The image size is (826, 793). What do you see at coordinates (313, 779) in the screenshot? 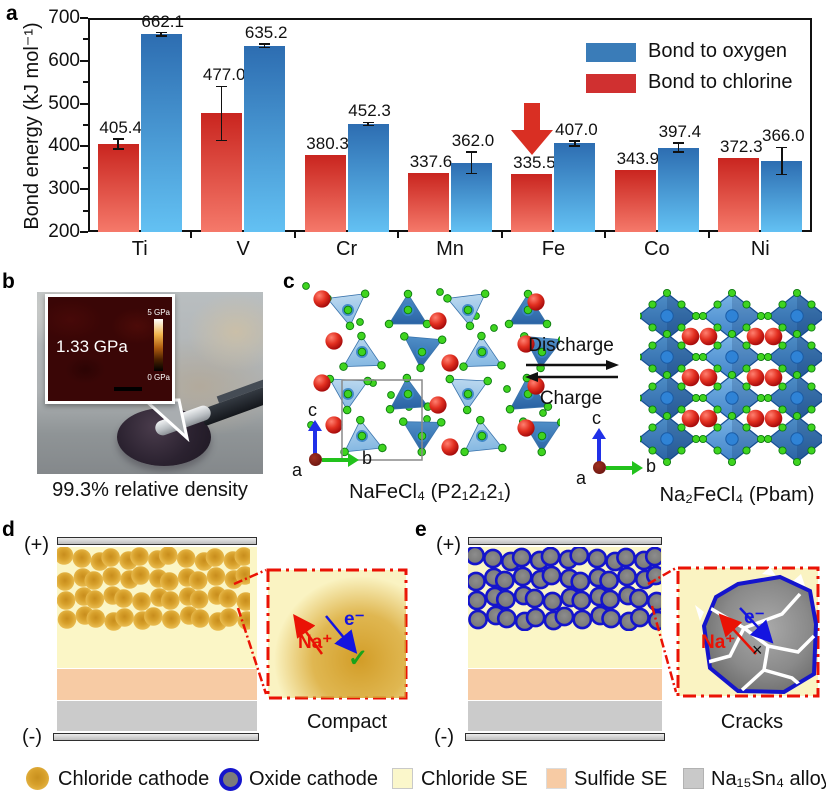
I see `legend-oxide-cathode: Oxide cathode` at bounding box center [313, 779].